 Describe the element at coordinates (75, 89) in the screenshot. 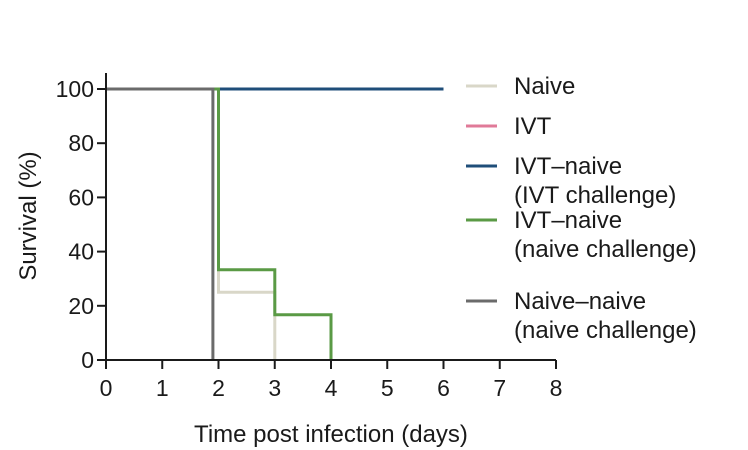

I see `y-tick-label-100: 100` at that location.